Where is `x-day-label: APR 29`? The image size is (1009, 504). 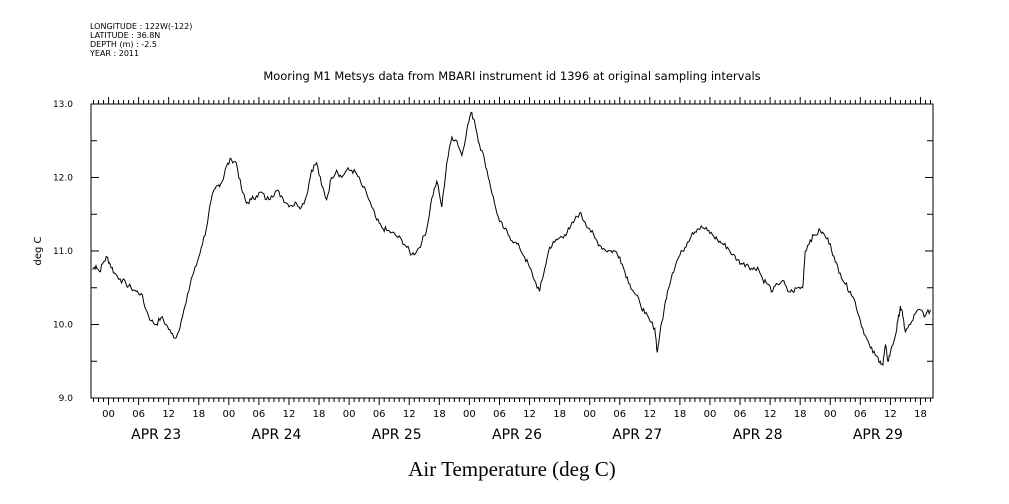 x-day-label: APR 29 is located at coordinates (878, 435).